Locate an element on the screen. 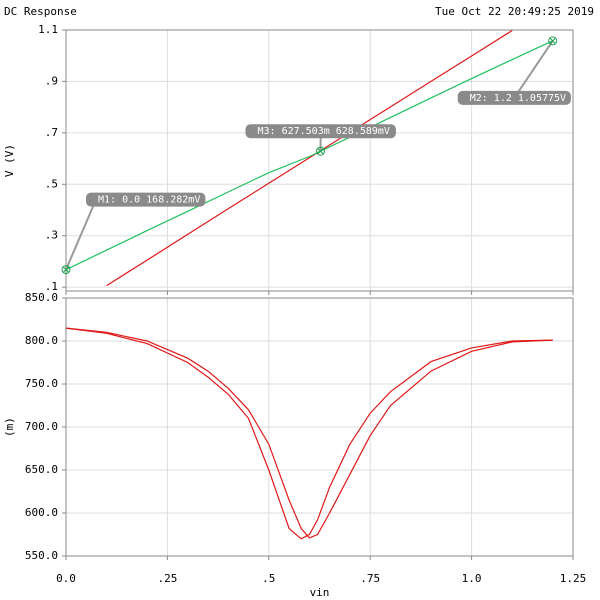  y-tick-label: 600.0 is located at coordinates (41, 512).